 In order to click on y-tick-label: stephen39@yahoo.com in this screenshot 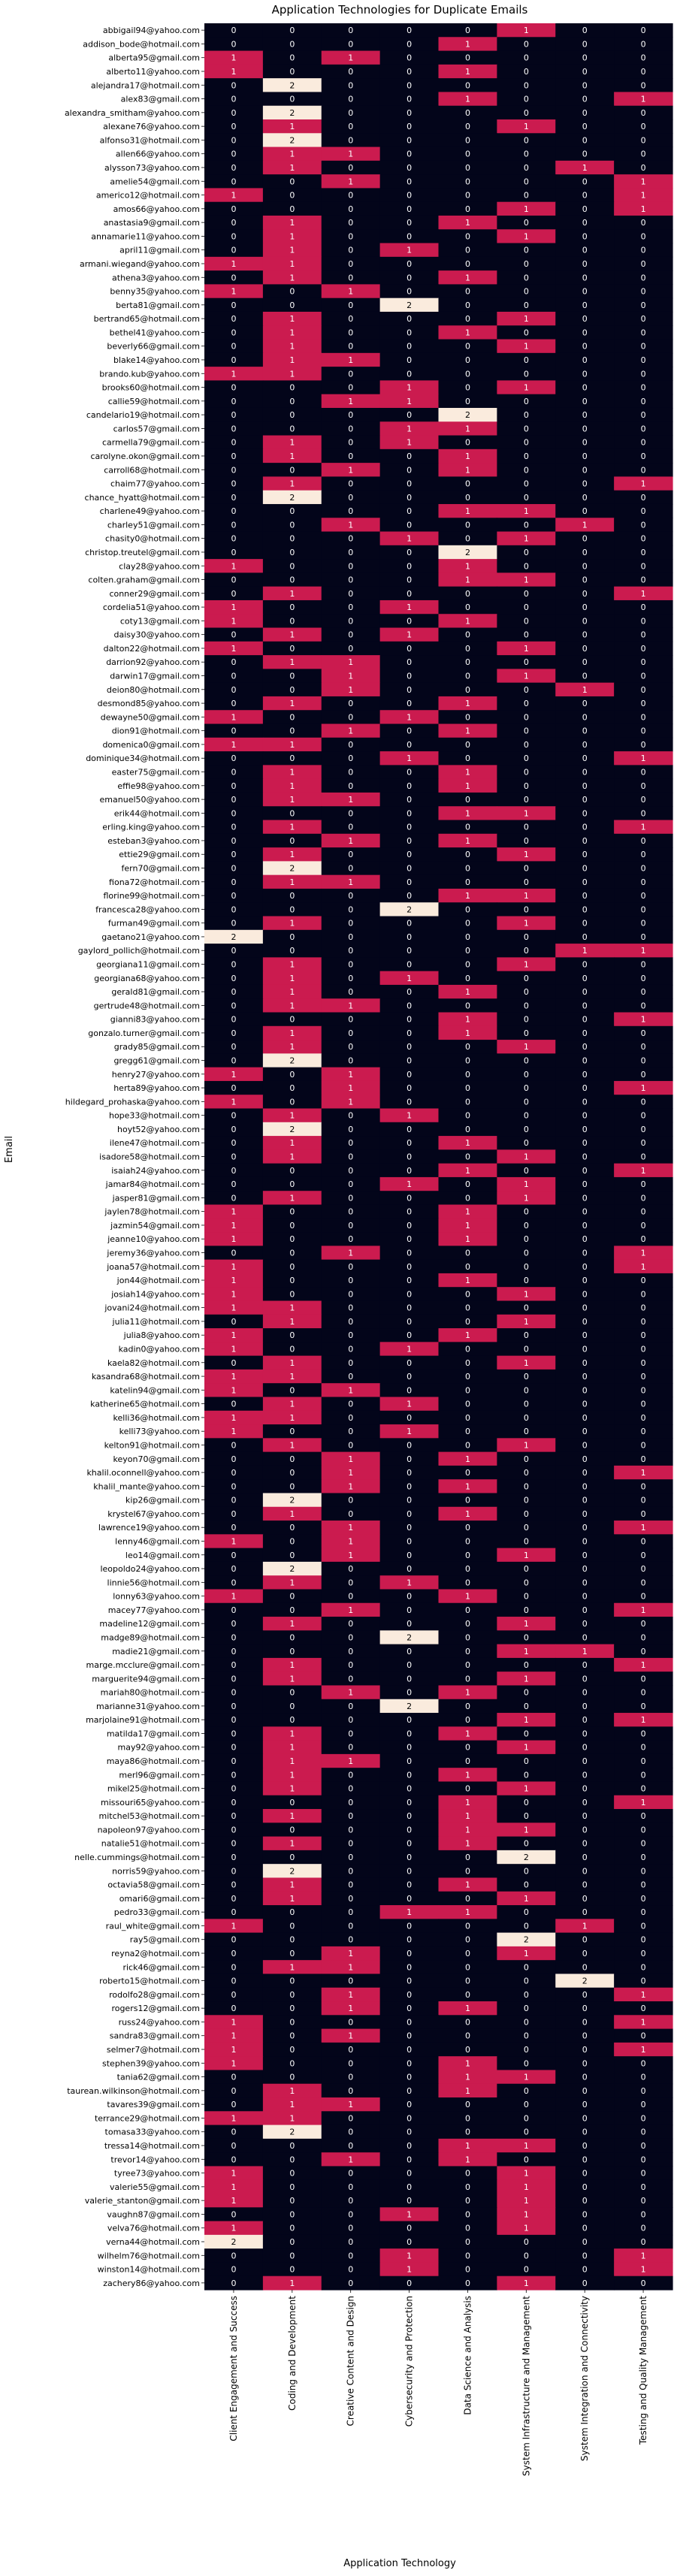, I will do `click(151, 2063)`.